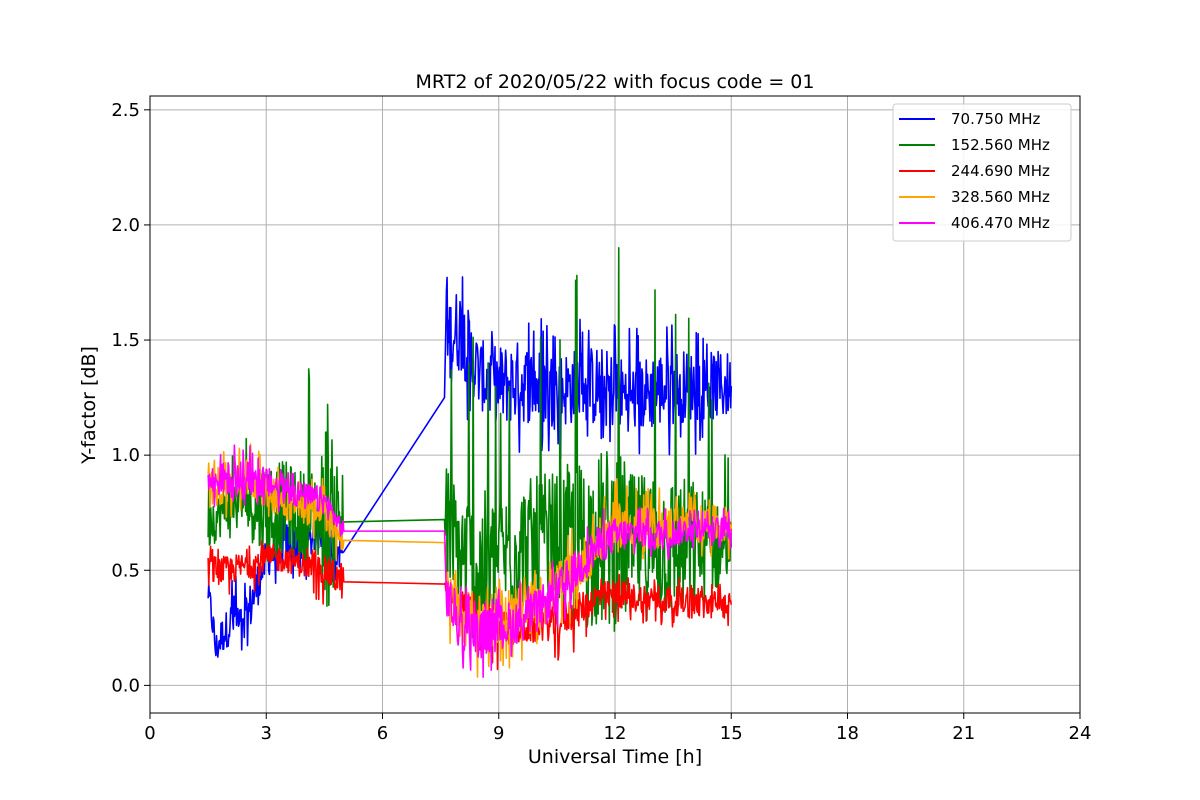 The width and height of the screenshot is (1200, 800). Describe the element at coordinates (615, 757) in the screenshot. I see `x-axis-label: Universal Time [h]` at that location.